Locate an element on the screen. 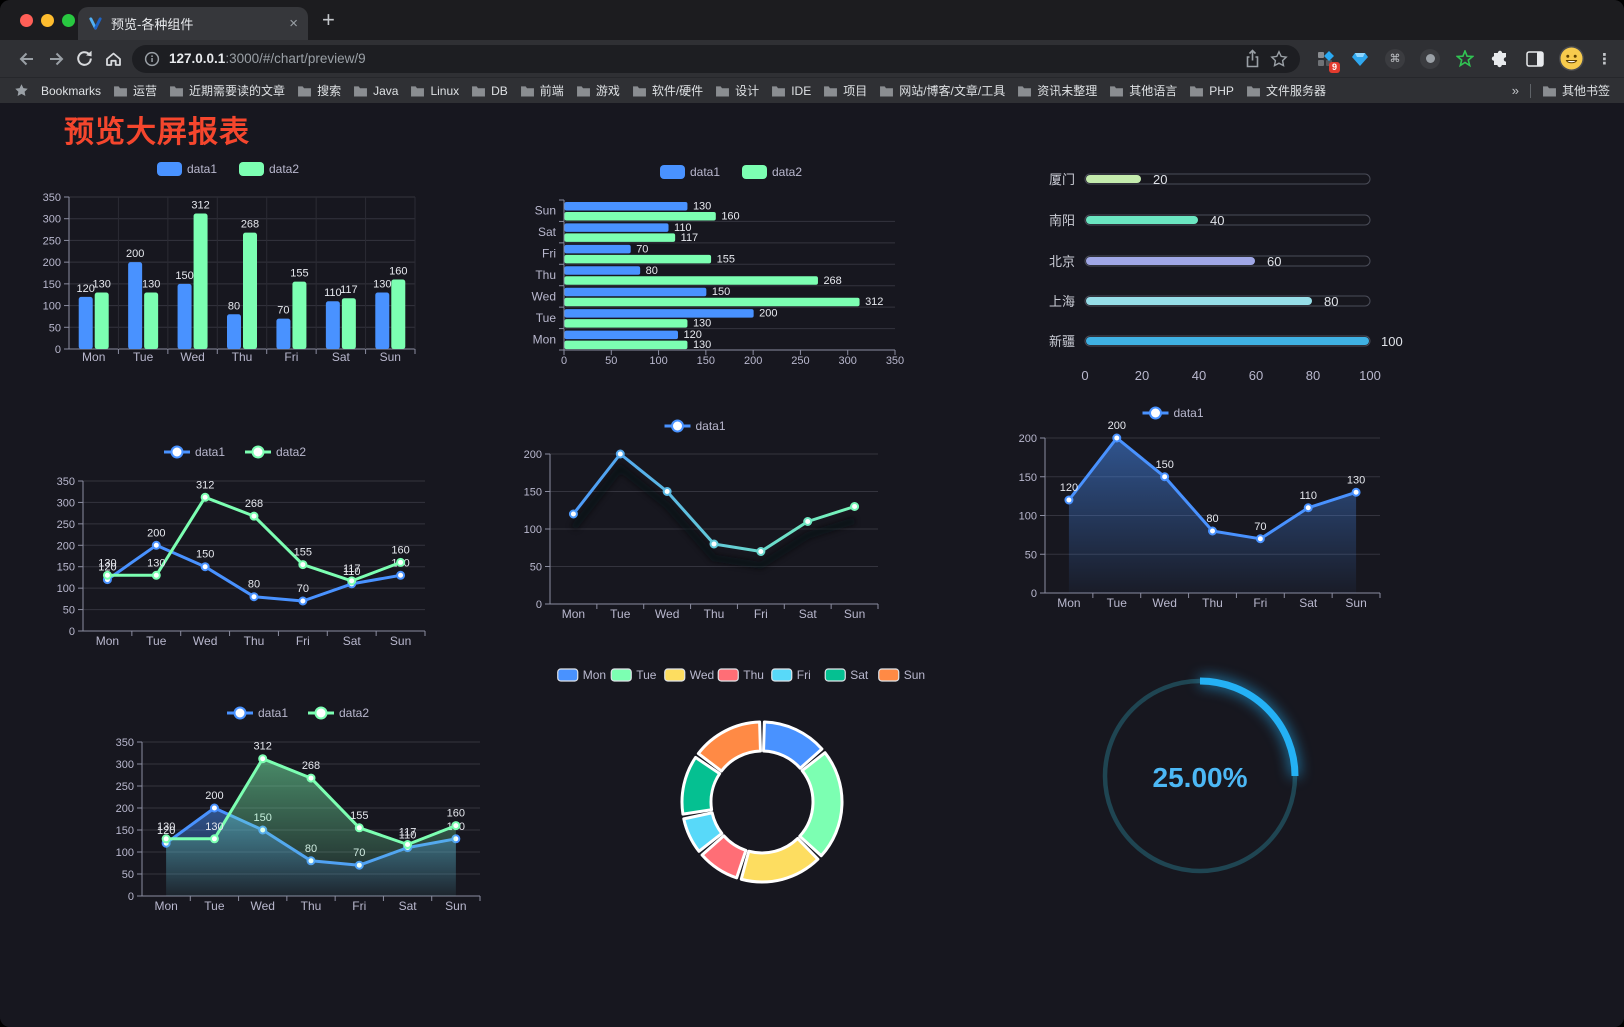  bookmark-folder-item: 项目 is located at coordinates (845, 90).